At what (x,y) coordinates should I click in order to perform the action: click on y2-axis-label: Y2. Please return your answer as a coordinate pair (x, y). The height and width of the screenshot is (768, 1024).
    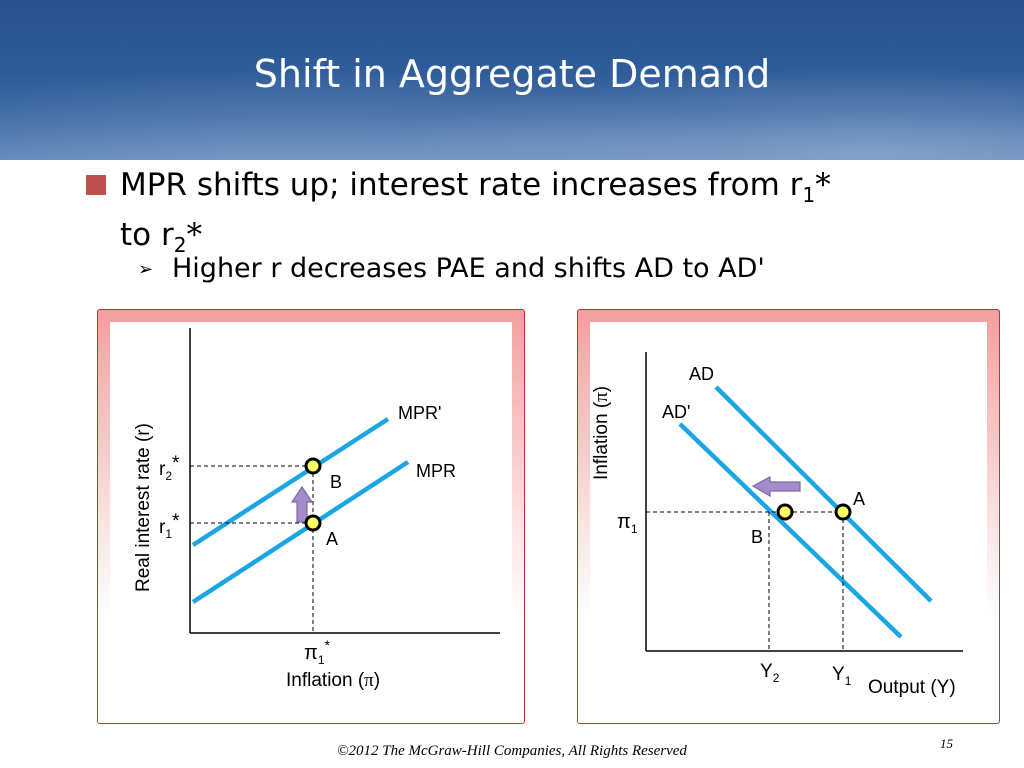
    Looking at the image, I should click on (770, 673).